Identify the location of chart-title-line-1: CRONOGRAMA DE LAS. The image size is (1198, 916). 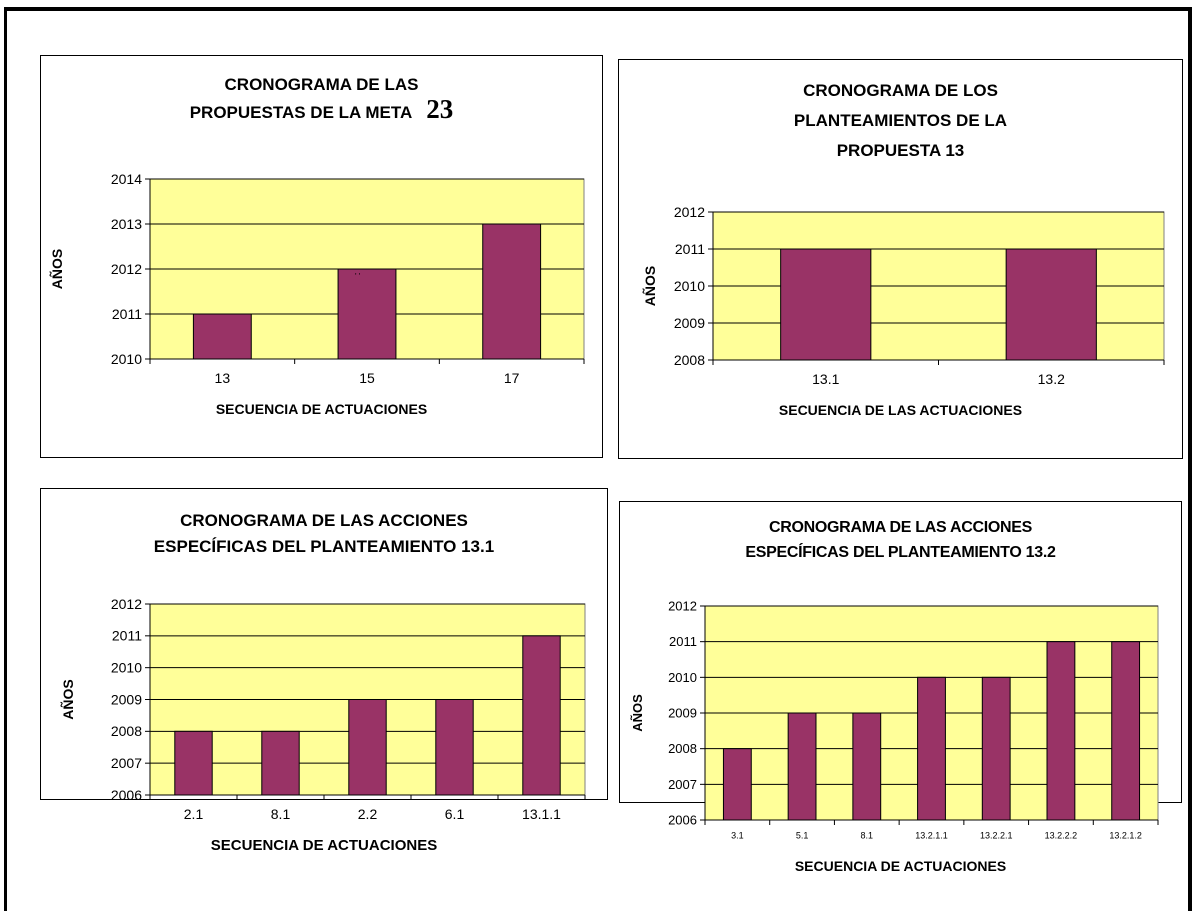
(321, 84).